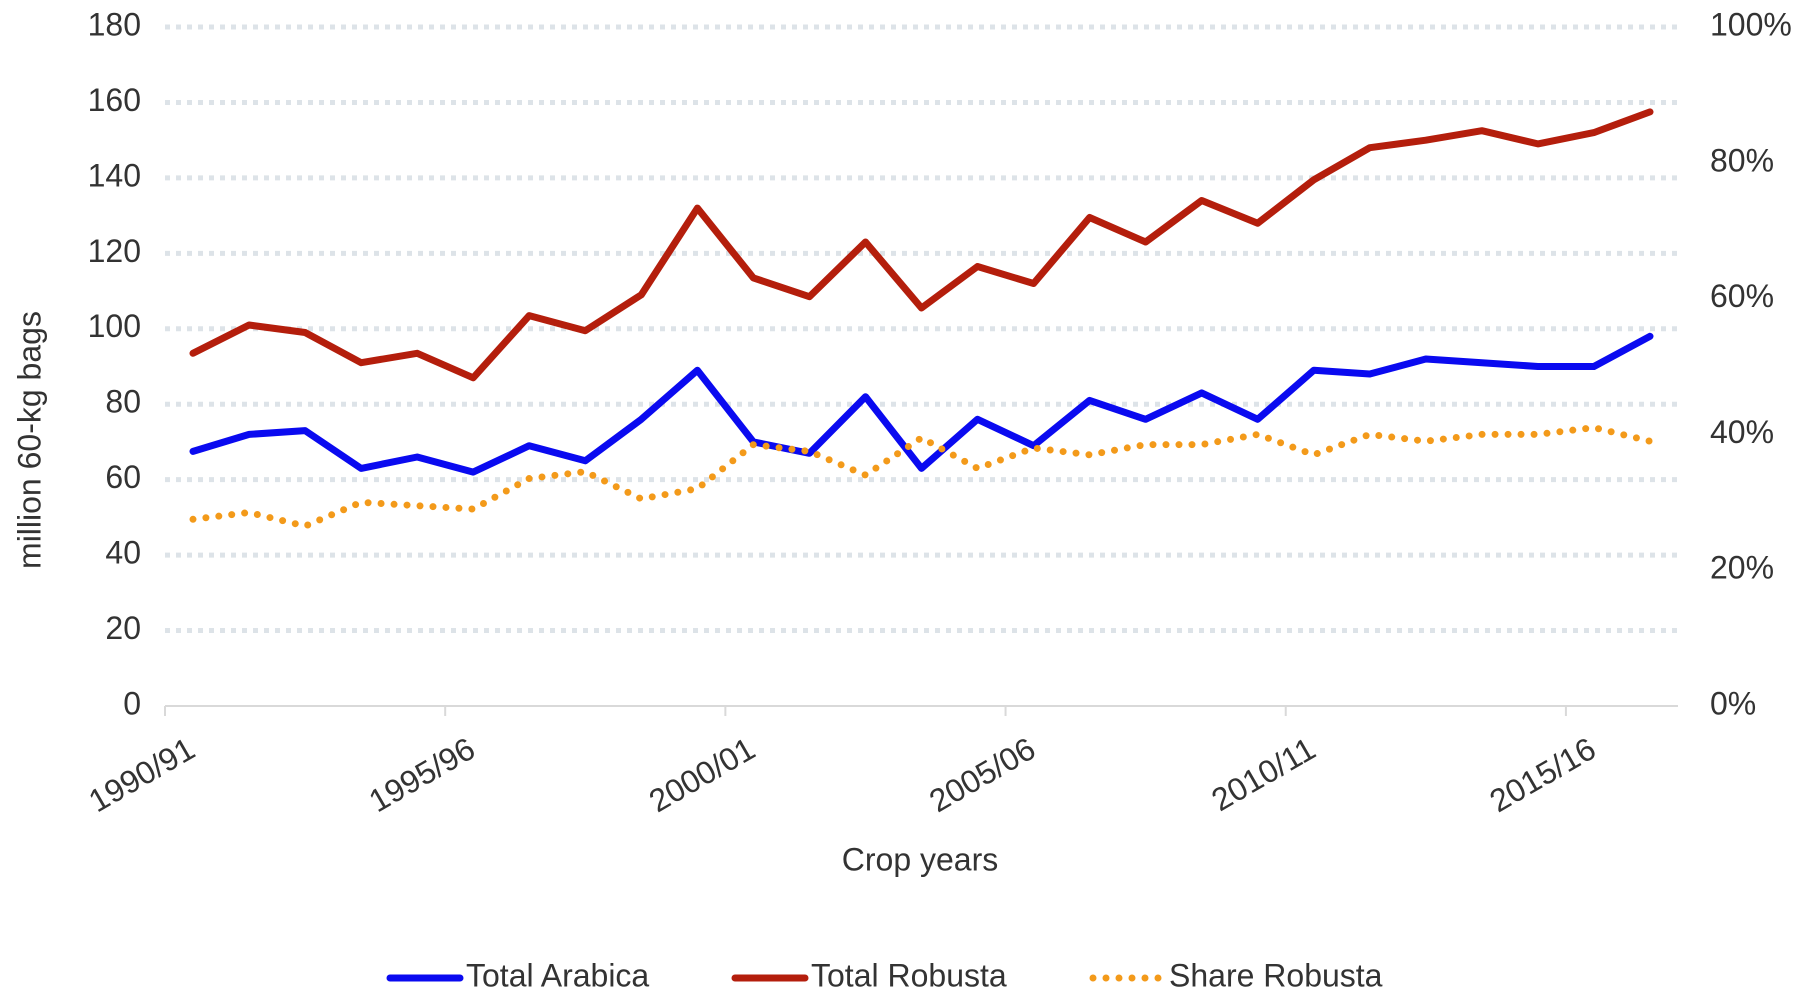 This screenshot has height=997, width=1808. I want to click on y-tick-label: 180, so click(114, 24).